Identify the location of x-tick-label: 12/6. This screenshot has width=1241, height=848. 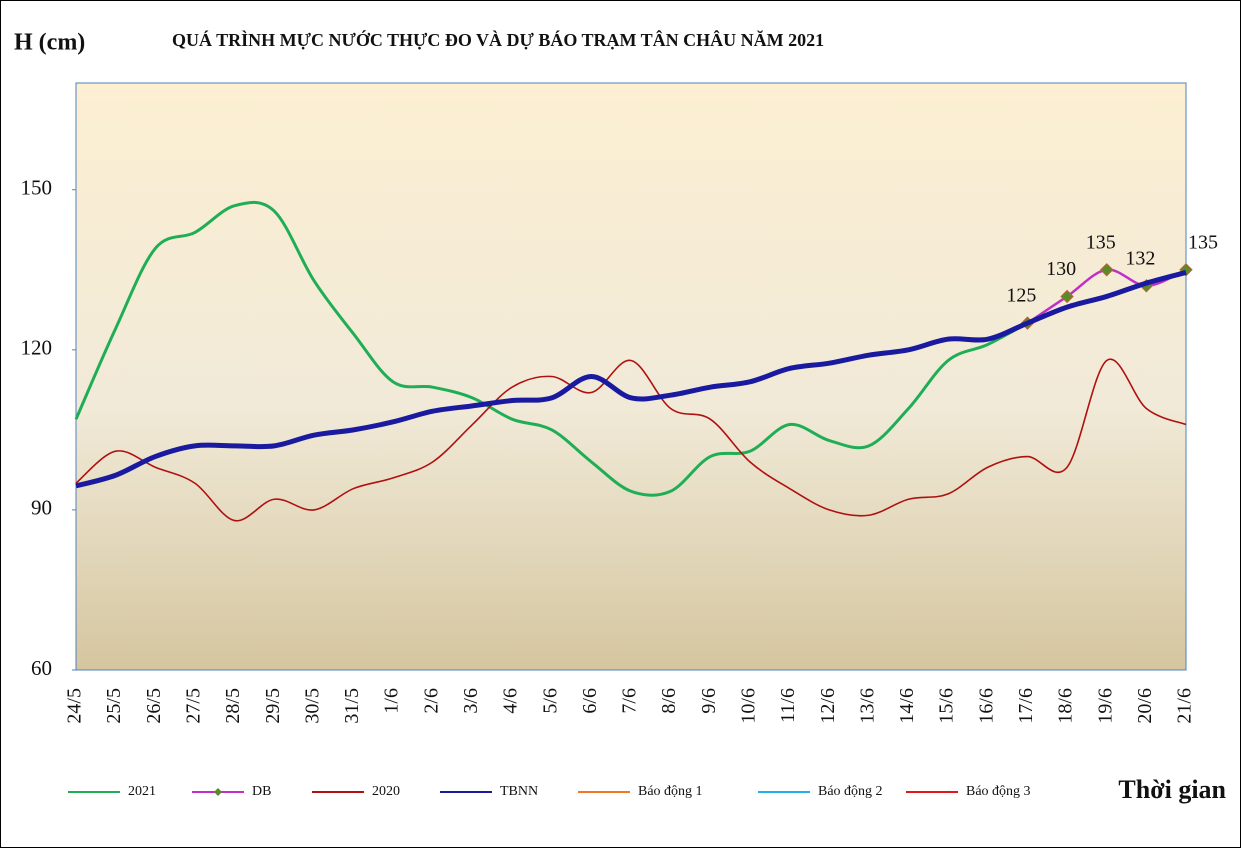
(828, 706).